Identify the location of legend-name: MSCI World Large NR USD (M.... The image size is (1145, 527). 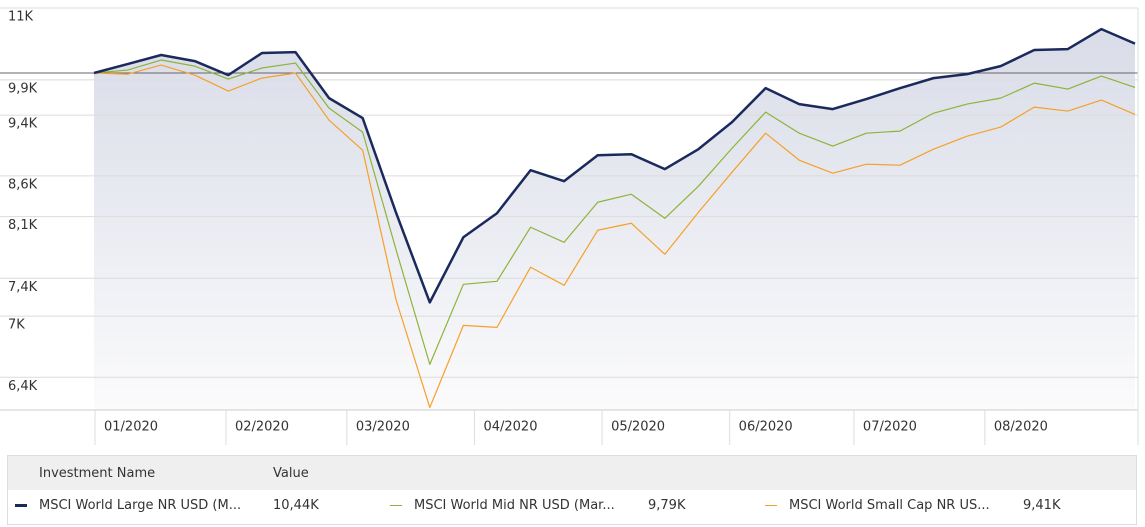
(140, 505).